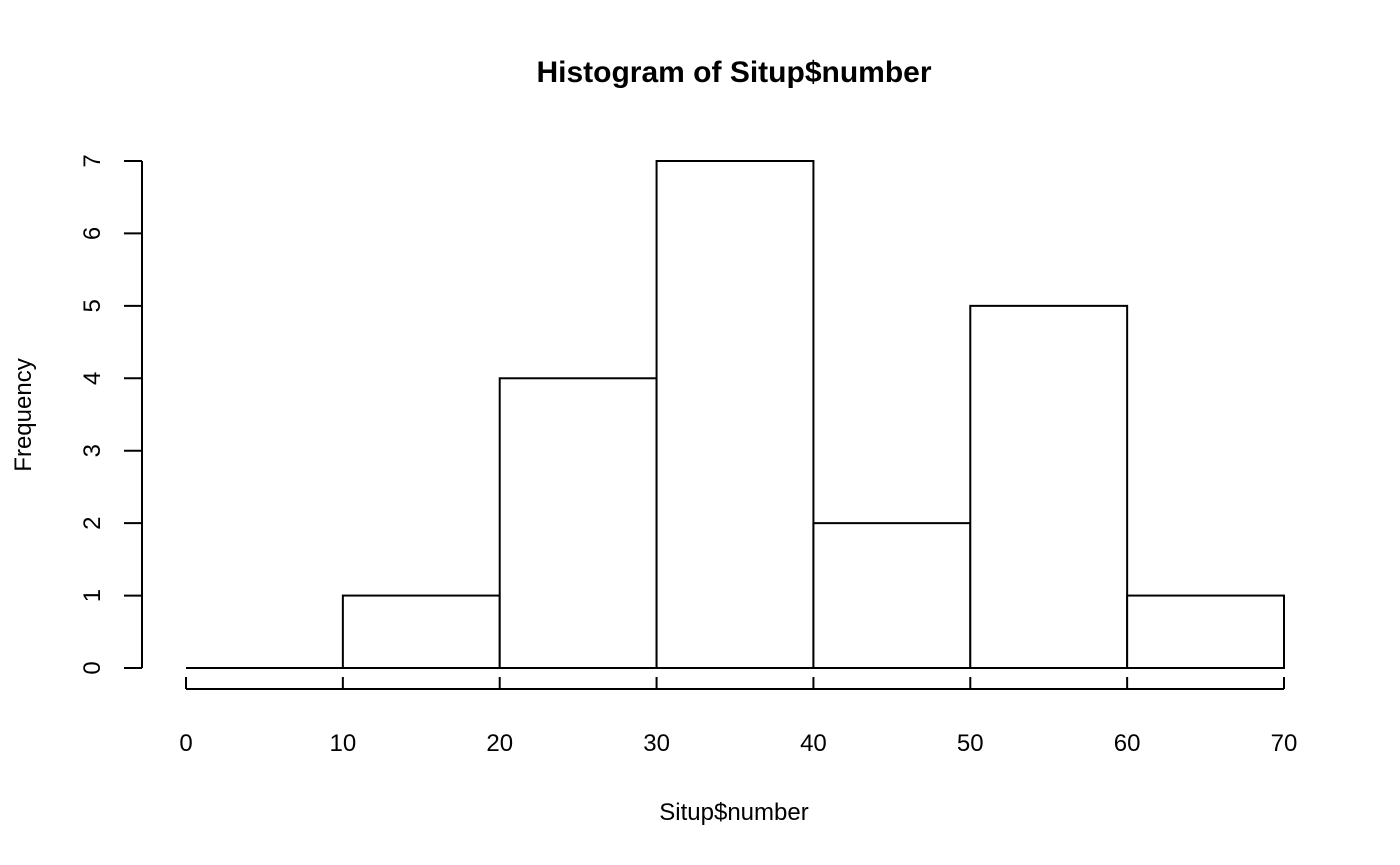 This screenshot has width=1400, height=865. I want to click on y-tick-label: 7, so click(92, 160).